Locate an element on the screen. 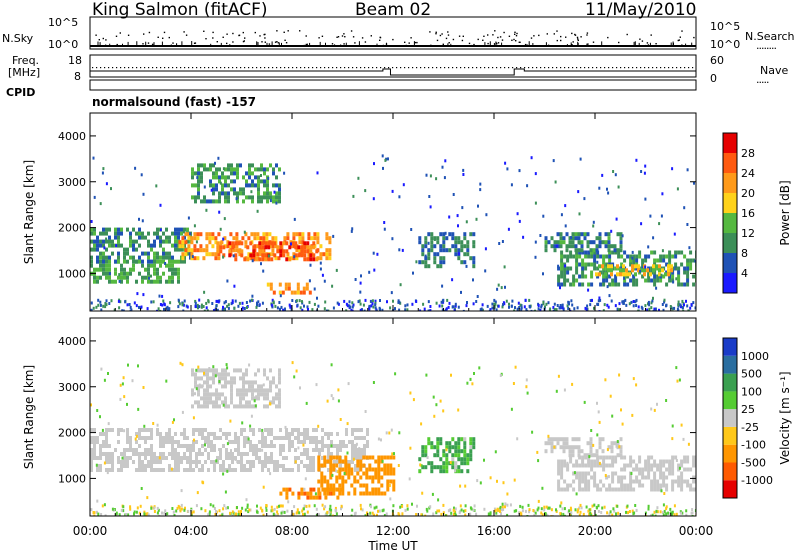 This screenshot has height=554, width=800. x-tick-label: 16:00 is located at coordinates (494, 531).